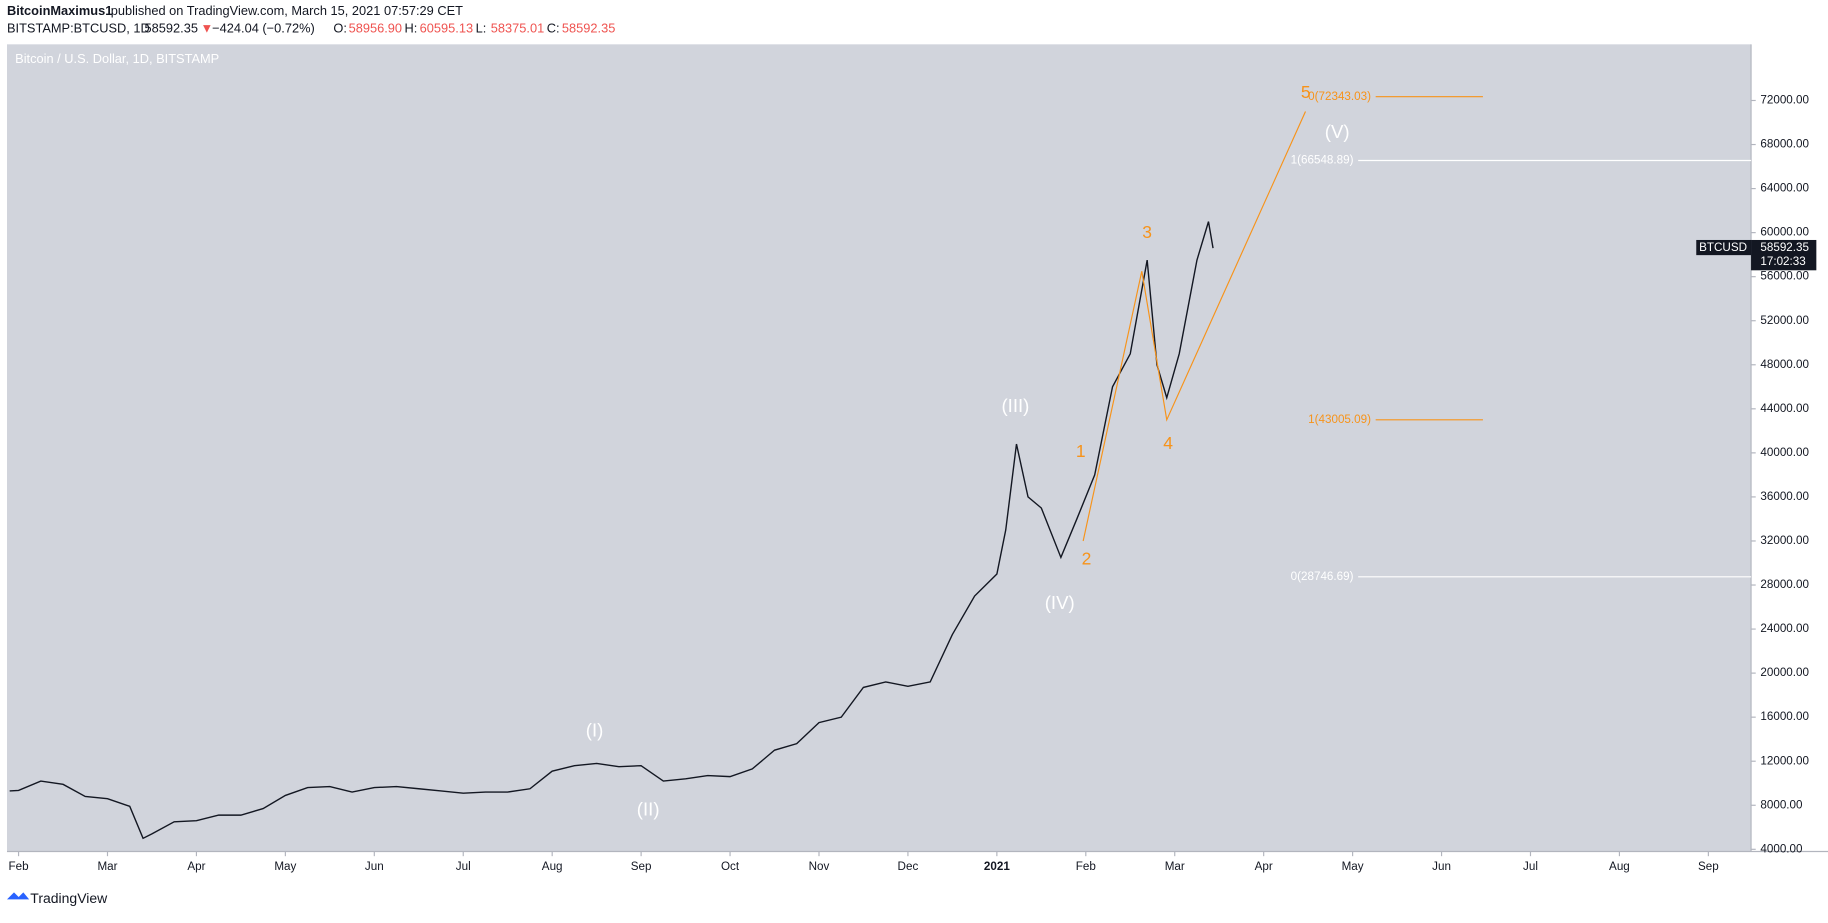 The width and height of the screenshot is (1828, 923). Describe the element at coordinates (117, 58) in the screenshot. I see `chart-title: Bitcoin / U.S. Dollar, 1D, BITSTAMP` at that location.